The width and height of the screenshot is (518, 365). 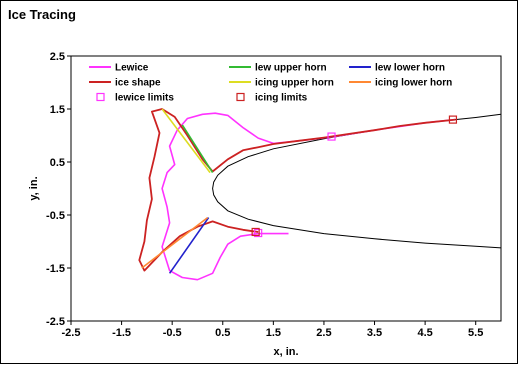 I want to click on legend-item-lewice: Lewice, so click(x=119, y=68).